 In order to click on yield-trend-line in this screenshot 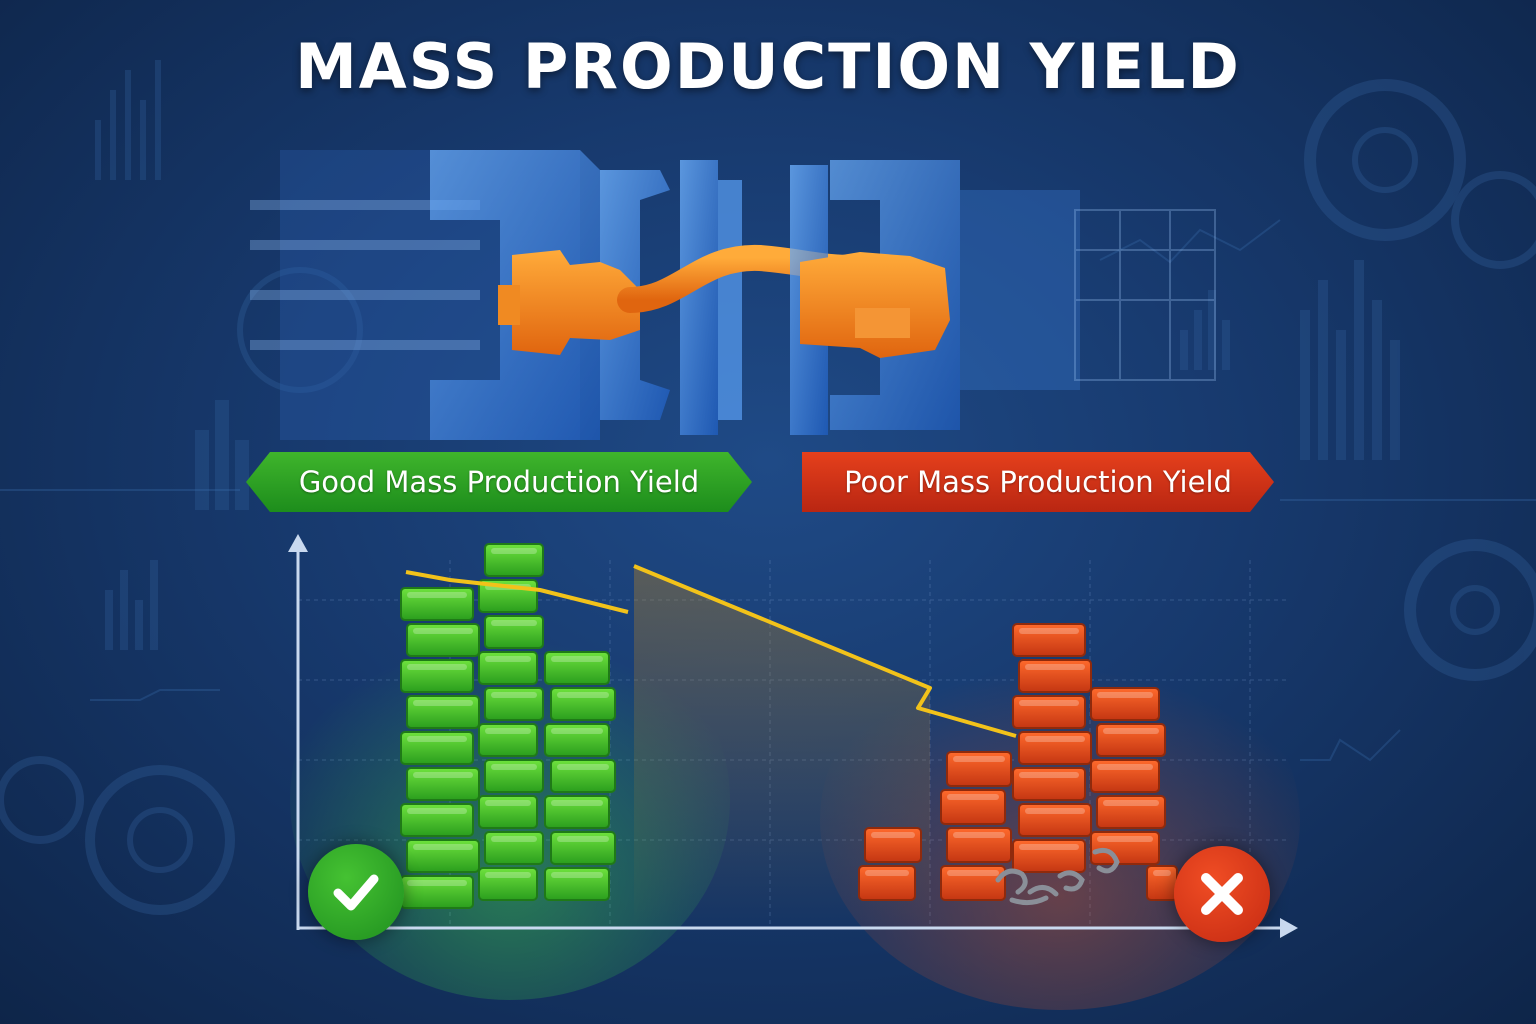, I will do `click(517, 592)`.